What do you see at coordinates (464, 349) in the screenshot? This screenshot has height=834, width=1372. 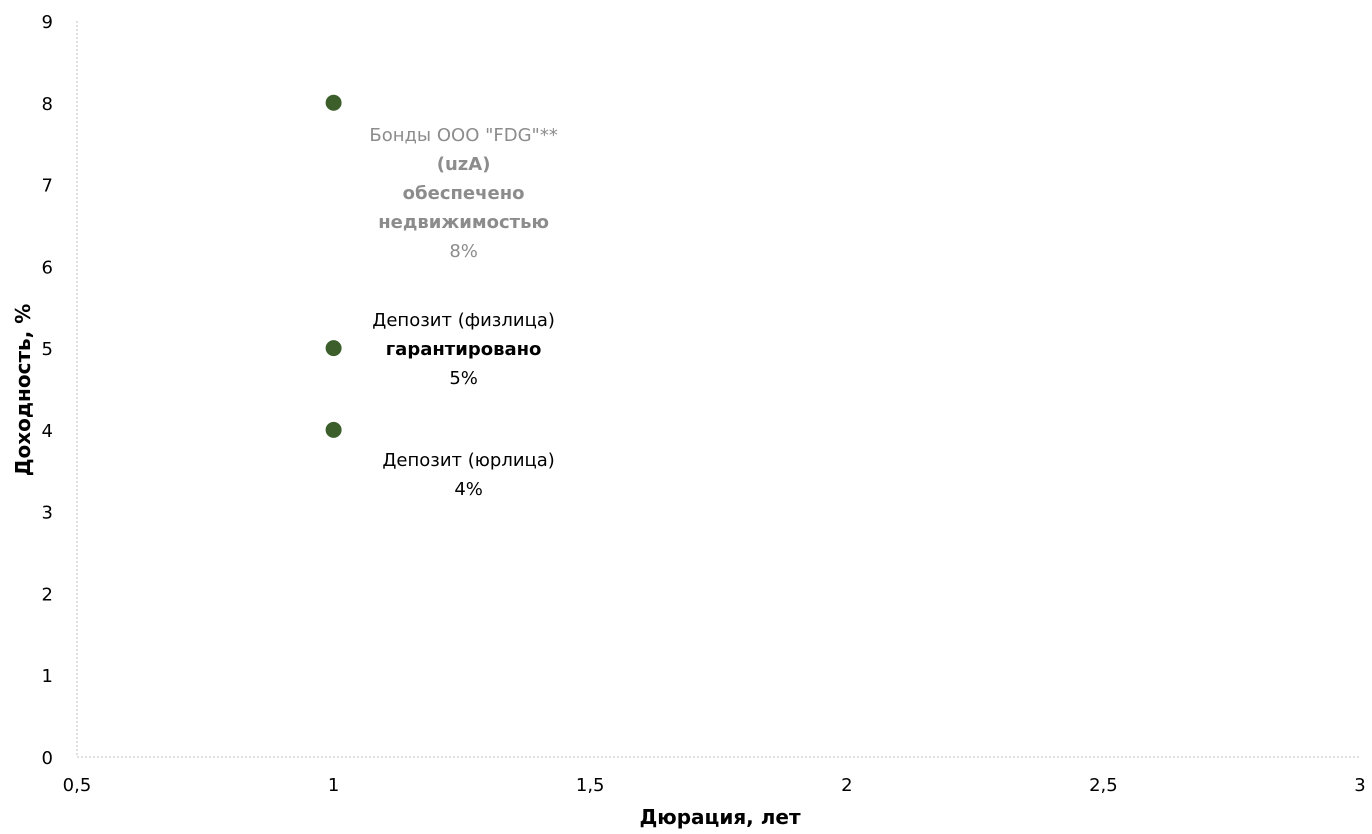 I see `data-label-line: гарантировано` at bounding box center [464, 349].